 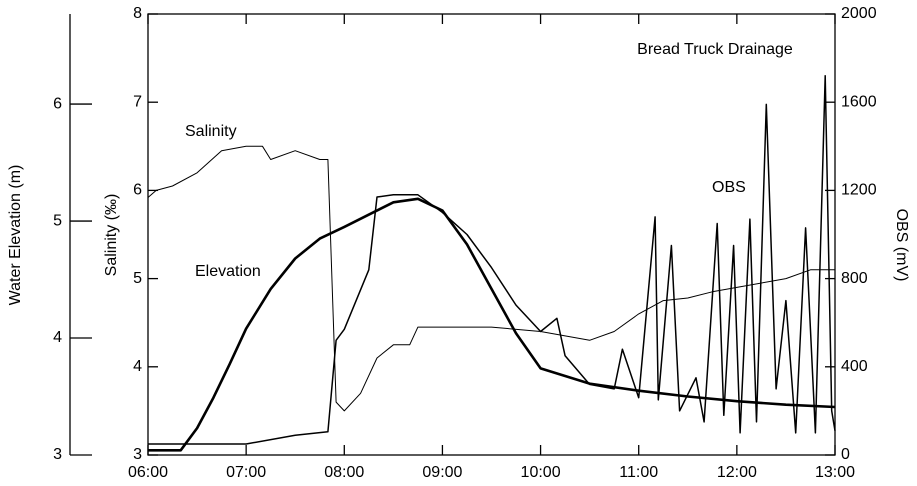 I want to click on y2-axis-title: OBS (mV), so click(x=901, y=245).